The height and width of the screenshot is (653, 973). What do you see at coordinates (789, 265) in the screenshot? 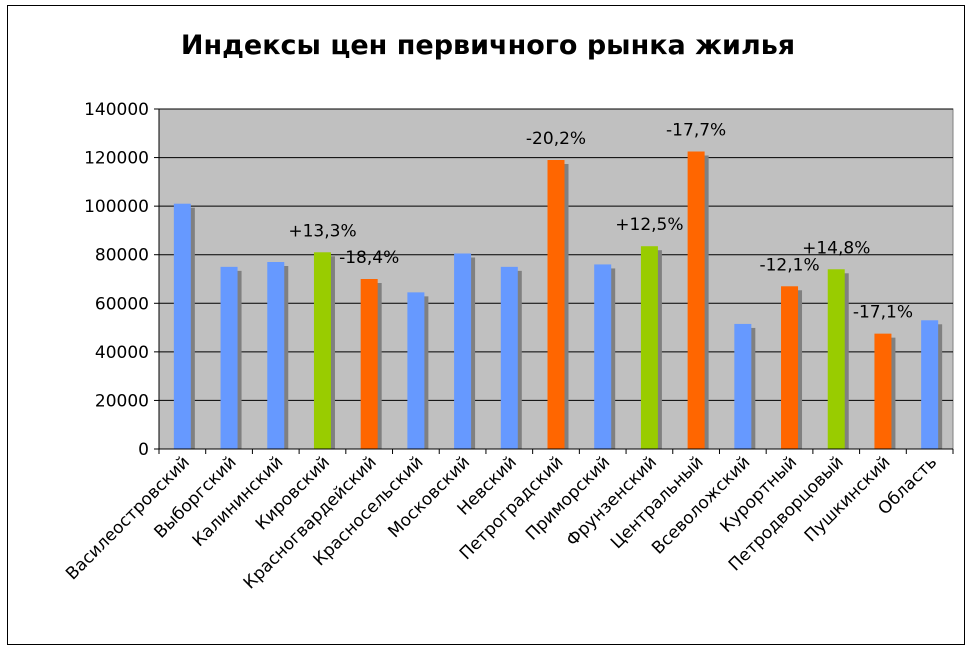
I see `data-label: -12,1%` at bounding box center [789, 265].